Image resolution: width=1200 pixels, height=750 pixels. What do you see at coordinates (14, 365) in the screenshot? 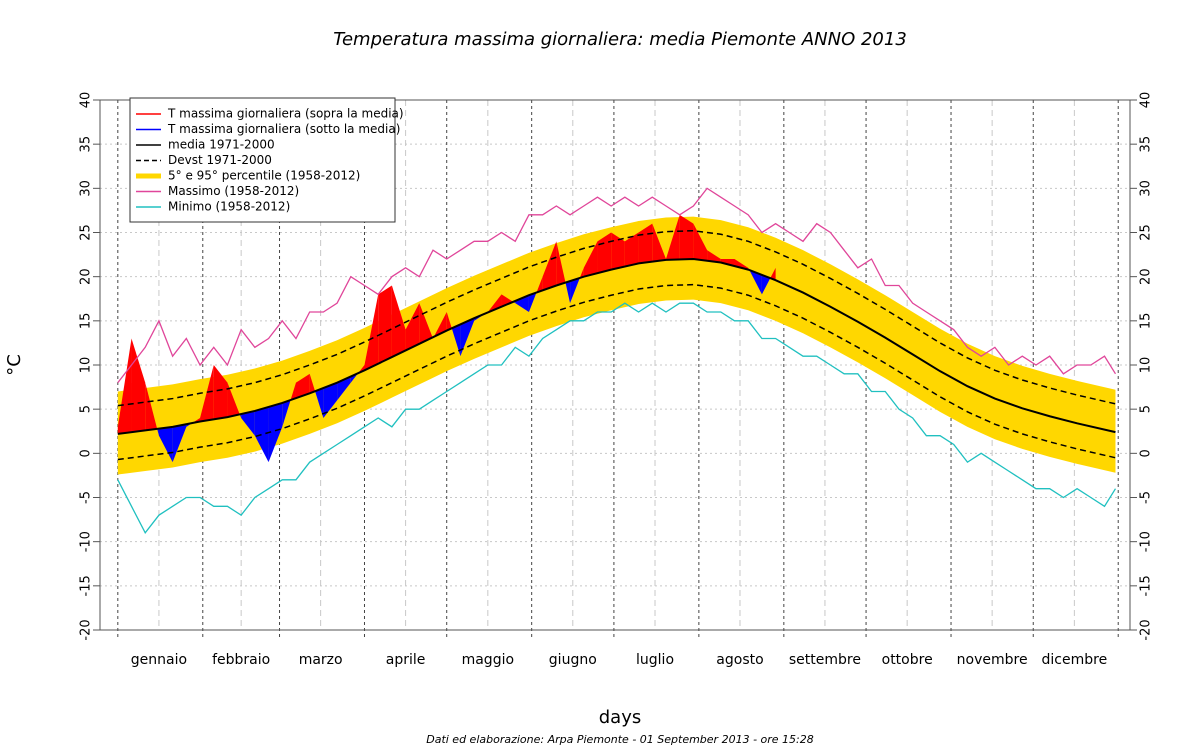
I see `y-axis-label: °C` at bounding box center [14, 365].